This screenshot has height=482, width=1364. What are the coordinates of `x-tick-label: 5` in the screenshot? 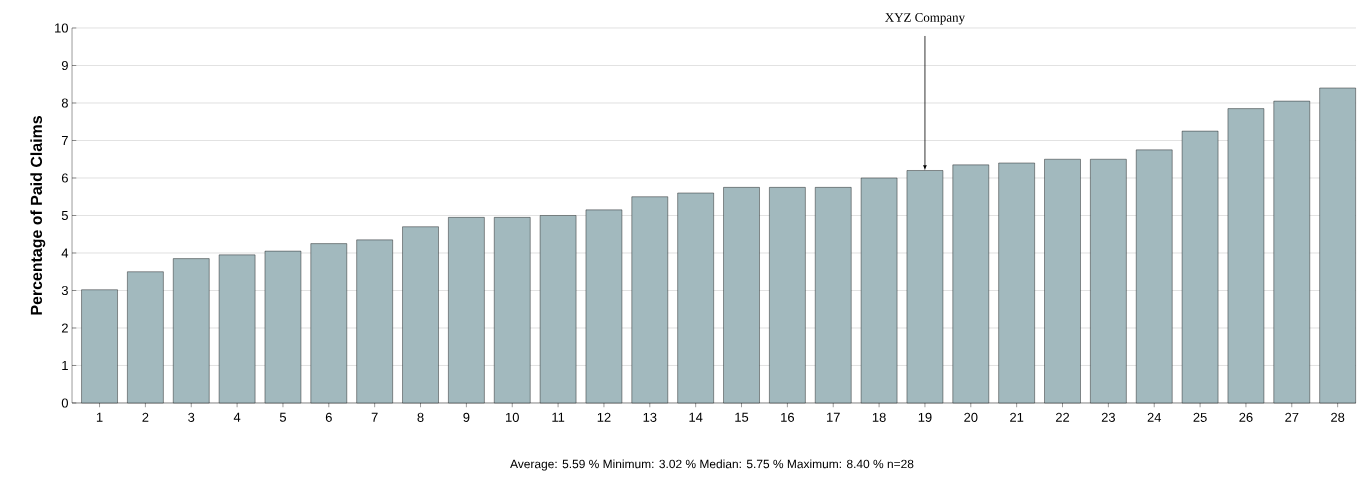 It's located at (283, 417).